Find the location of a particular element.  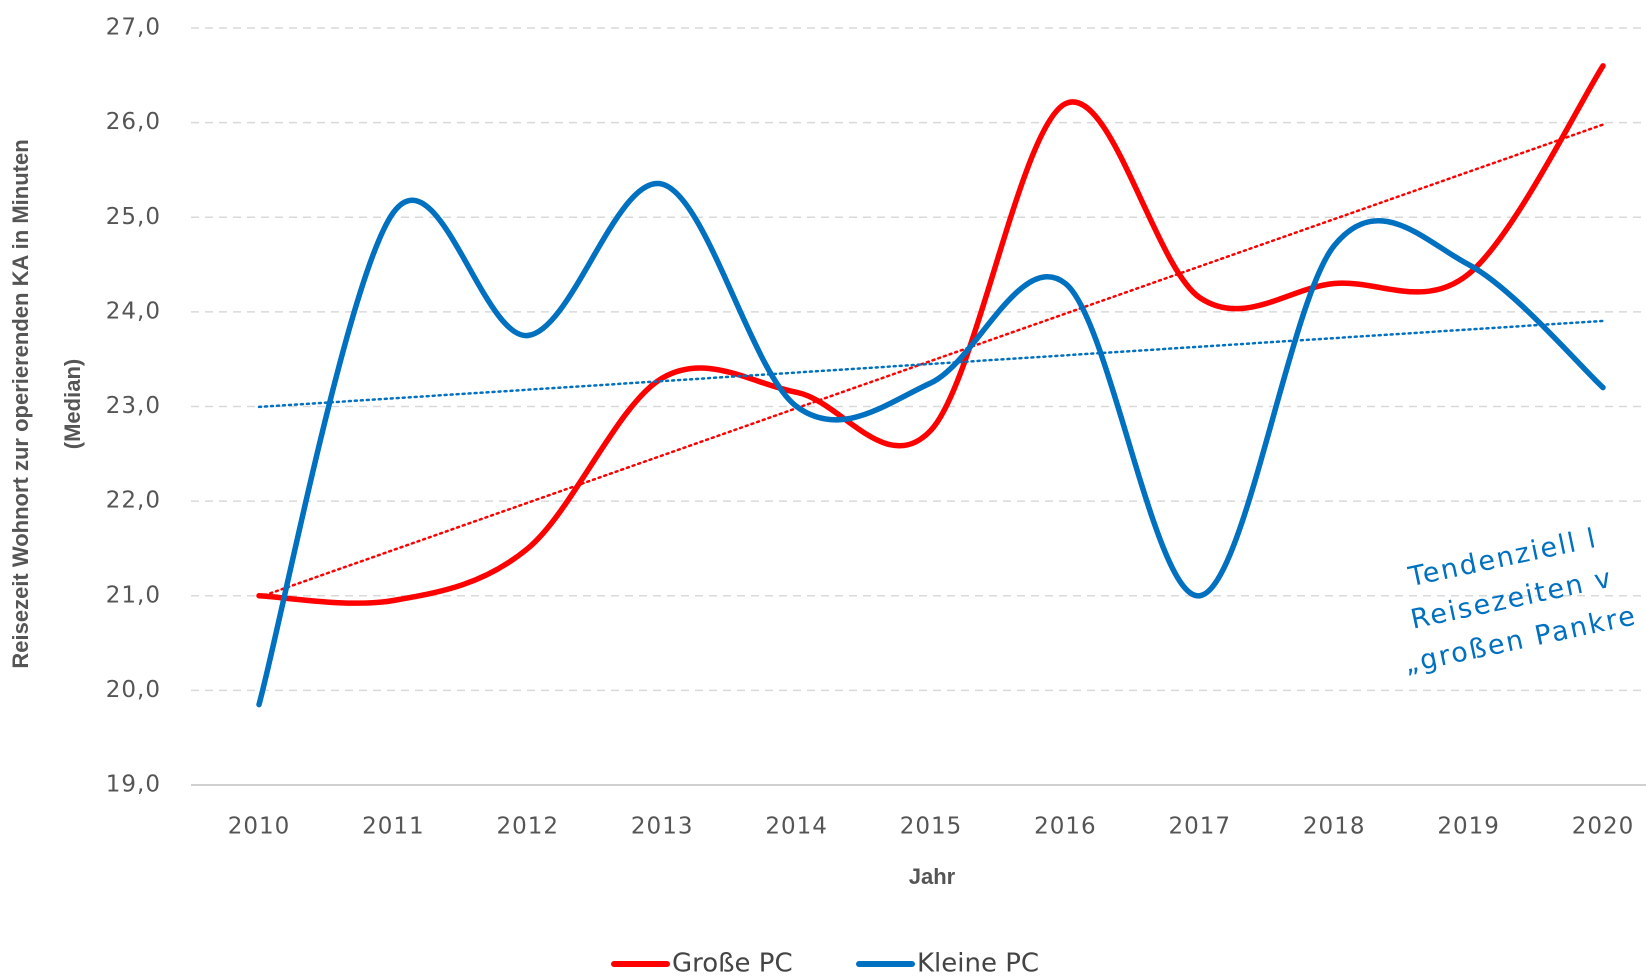

legend-label: Kleine PC is located at coordinates (978, 963).